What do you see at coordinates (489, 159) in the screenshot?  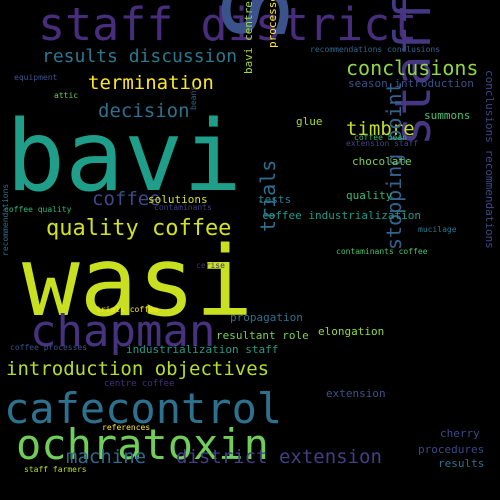 I see `word: conclusions recommendations` at bounding box center [489, 159].